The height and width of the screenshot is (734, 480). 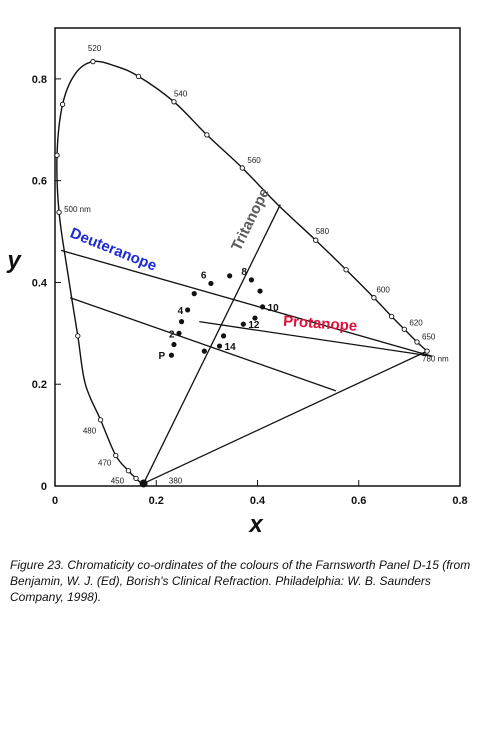 I want to click on convergence-point, so click(x=143, y=483).